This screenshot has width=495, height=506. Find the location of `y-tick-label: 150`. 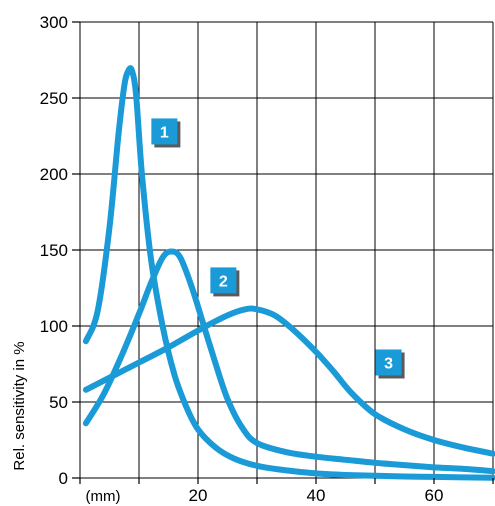

y-tick-label: 150 is located at coordinates (54, 250).